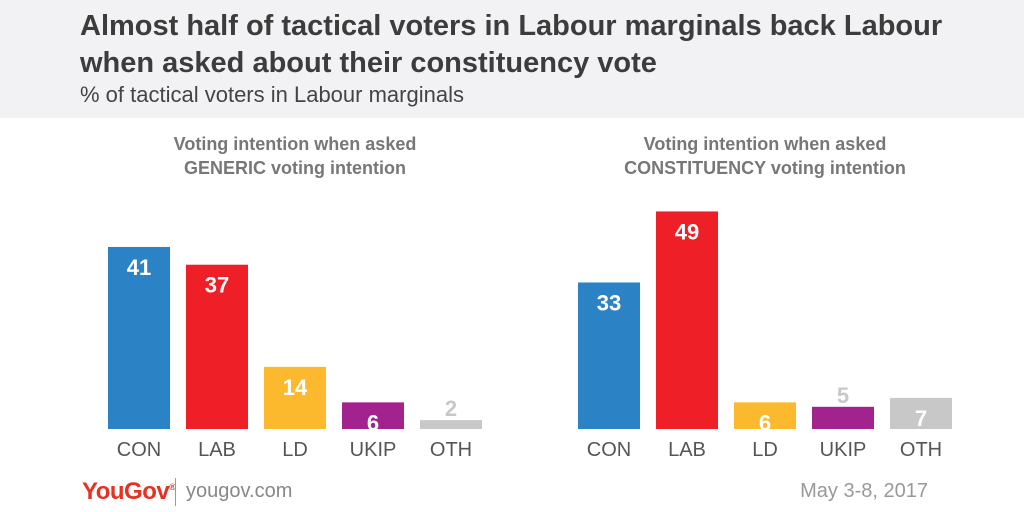 This screenshot has width=1024, height=512. I want to click on data-label-ld: 6, so click(765, 422).